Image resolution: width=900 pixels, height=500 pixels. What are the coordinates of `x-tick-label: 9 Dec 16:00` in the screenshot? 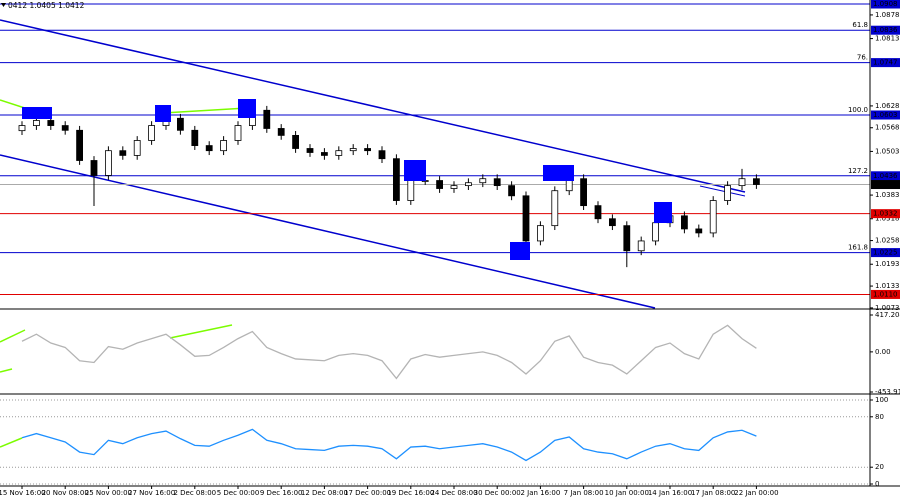 It's located at (281, 493).